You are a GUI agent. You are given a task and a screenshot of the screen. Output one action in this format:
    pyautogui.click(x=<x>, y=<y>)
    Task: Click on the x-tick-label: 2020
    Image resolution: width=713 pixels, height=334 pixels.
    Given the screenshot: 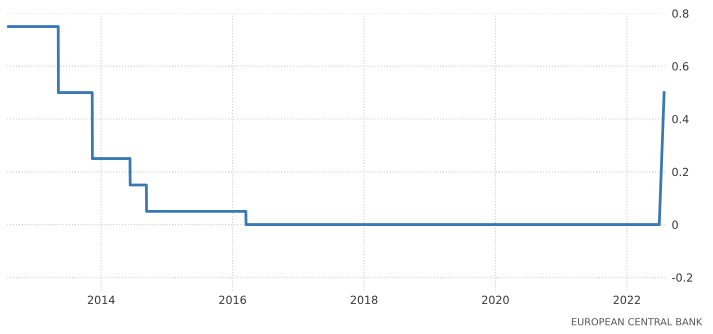 What is the action you would take?
    pyautogui.click(x=495, y=300)
    